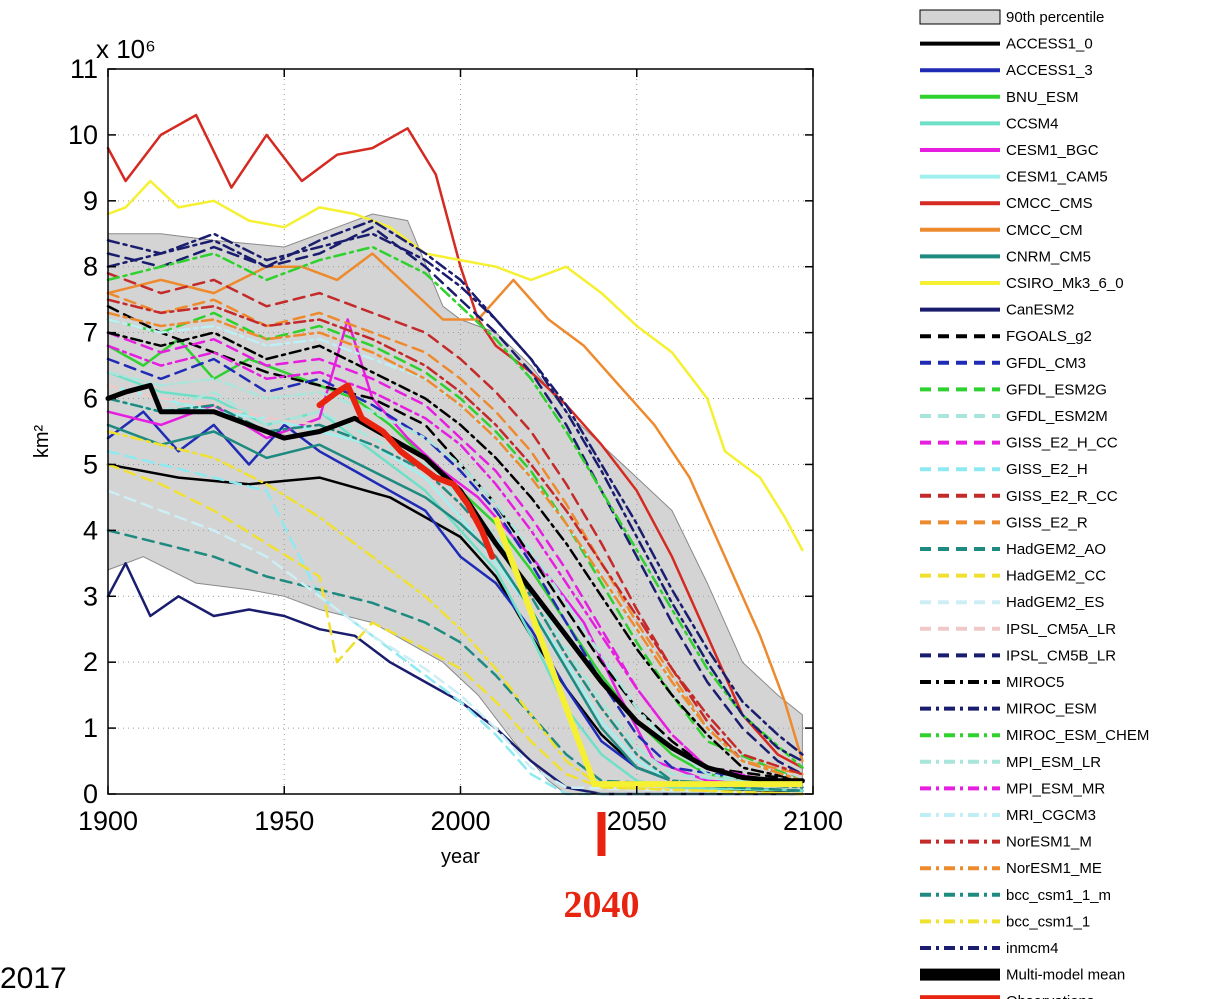  What do you see at coordinates (602, 869) in the screenshot?
I see `annotation-2040: 2040` at bounding box center [602, 869].